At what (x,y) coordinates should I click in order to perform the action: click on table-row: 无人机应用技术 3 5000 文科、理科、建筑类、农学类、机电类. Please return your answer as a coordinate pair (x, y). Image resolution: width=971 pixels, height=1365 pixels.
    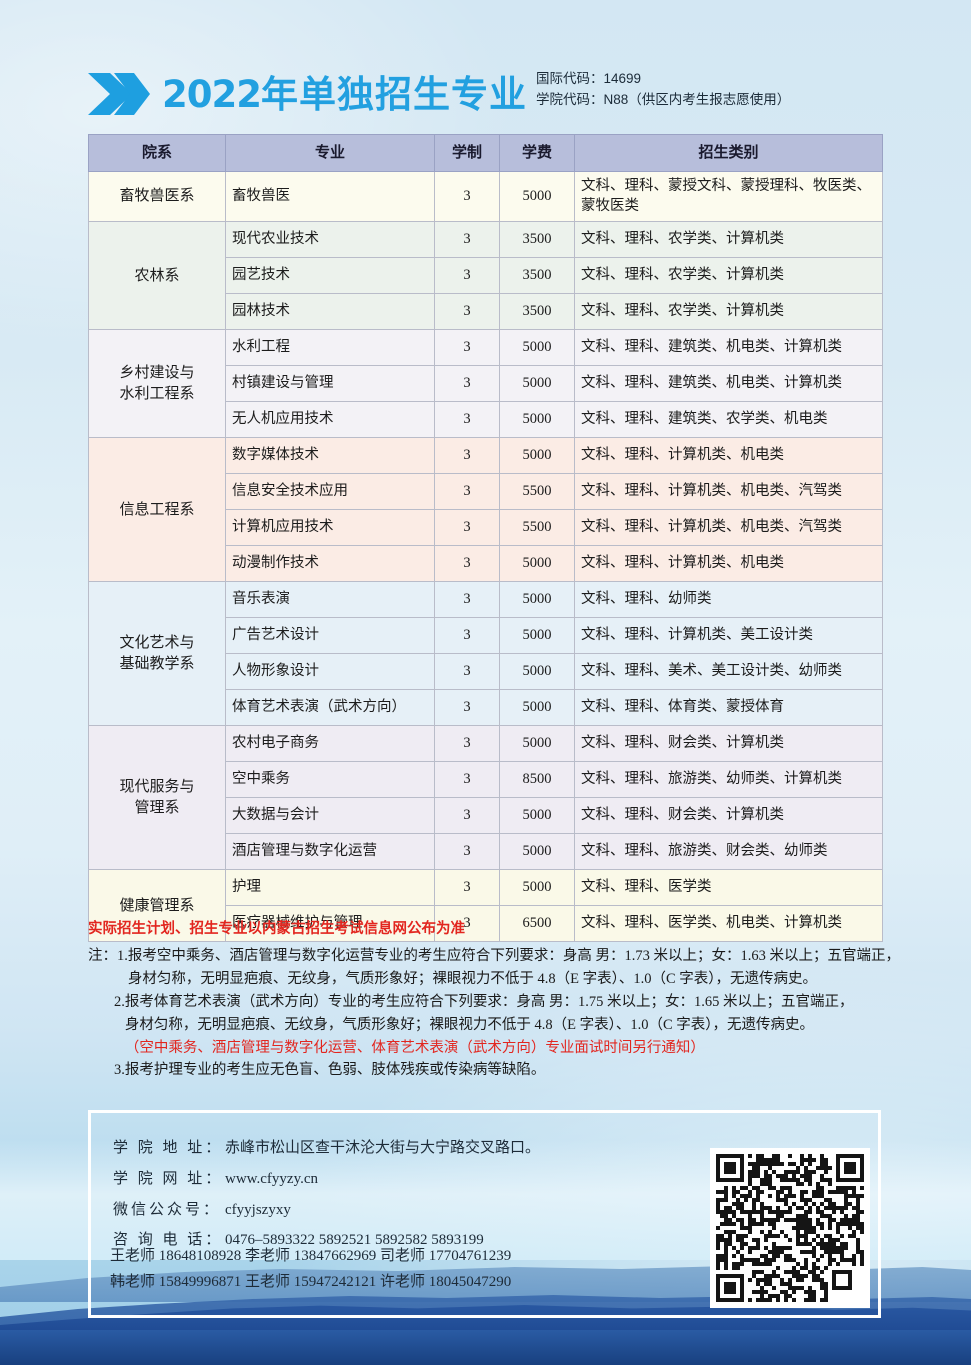
    Looking at the image, I should click on (486, 420).